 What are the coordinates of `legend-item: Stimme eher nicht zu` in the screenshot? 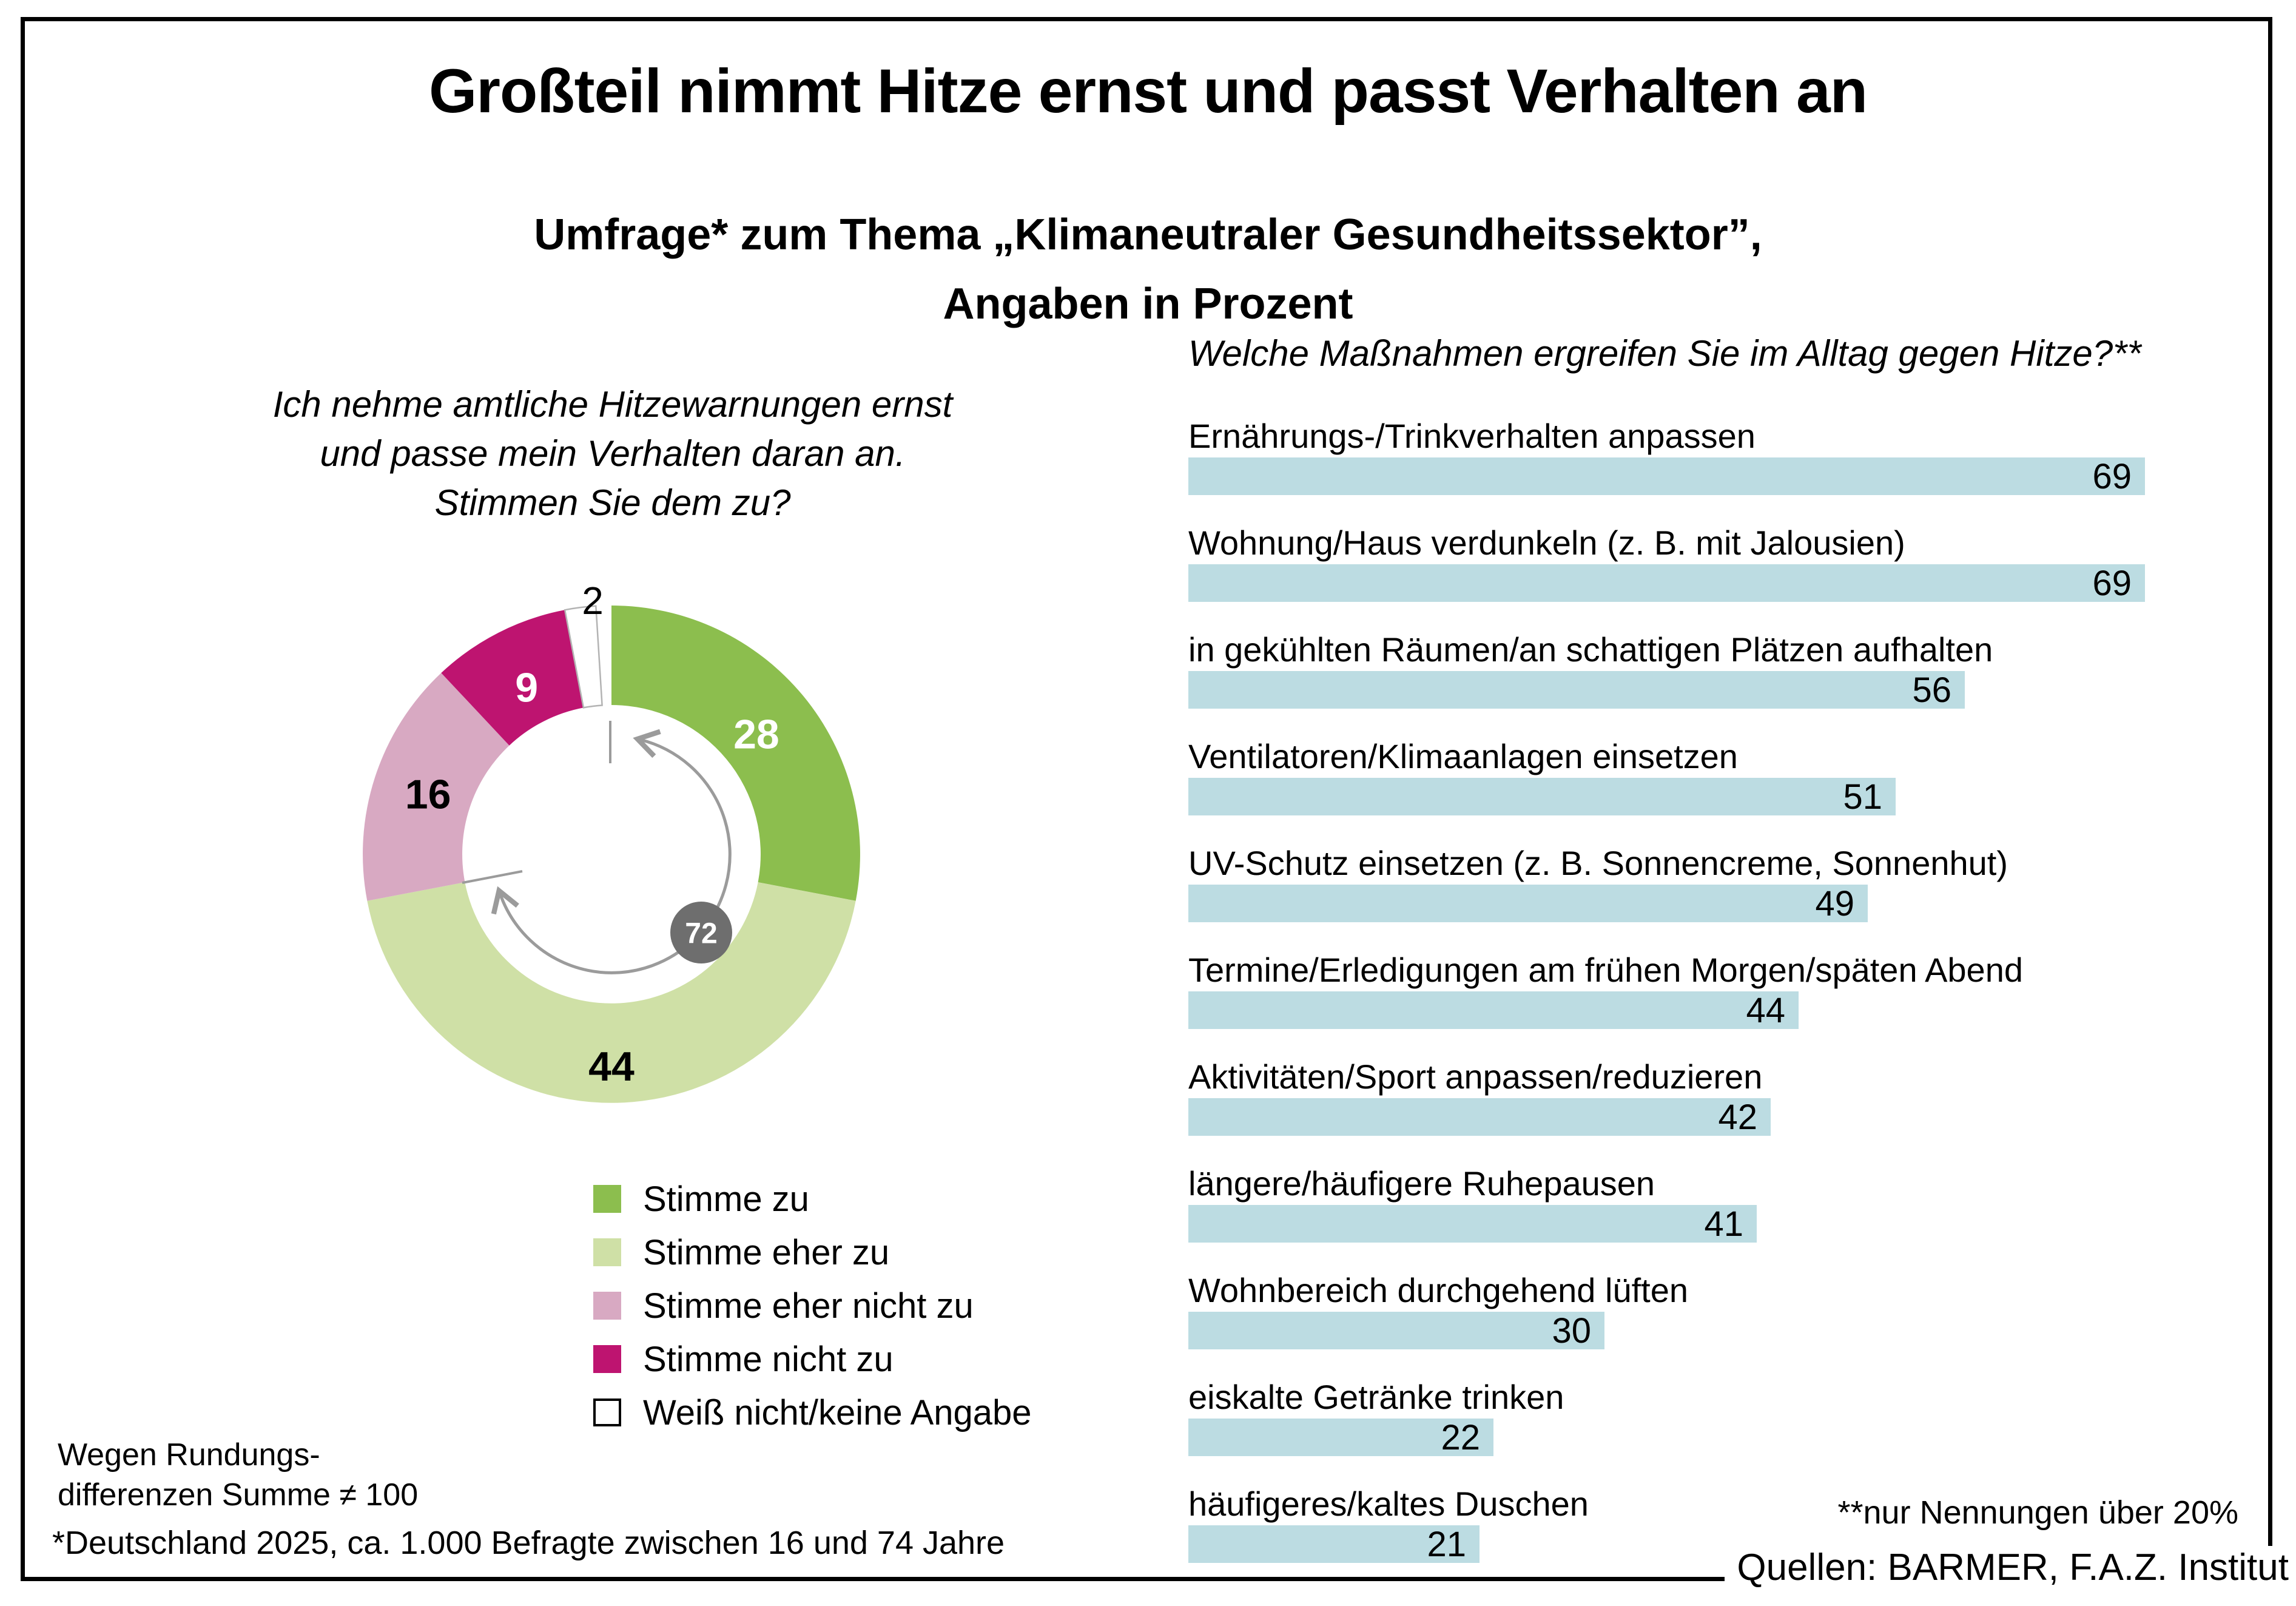 It's located at (812, 1305).